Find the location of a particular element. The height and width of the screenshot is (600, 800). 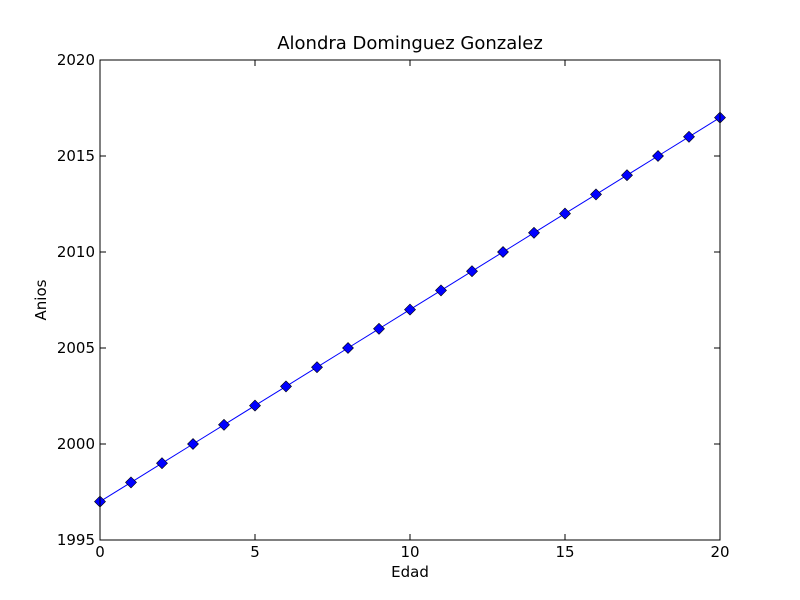

y-tick-label: 2020 is located at coordinates (76, 60).